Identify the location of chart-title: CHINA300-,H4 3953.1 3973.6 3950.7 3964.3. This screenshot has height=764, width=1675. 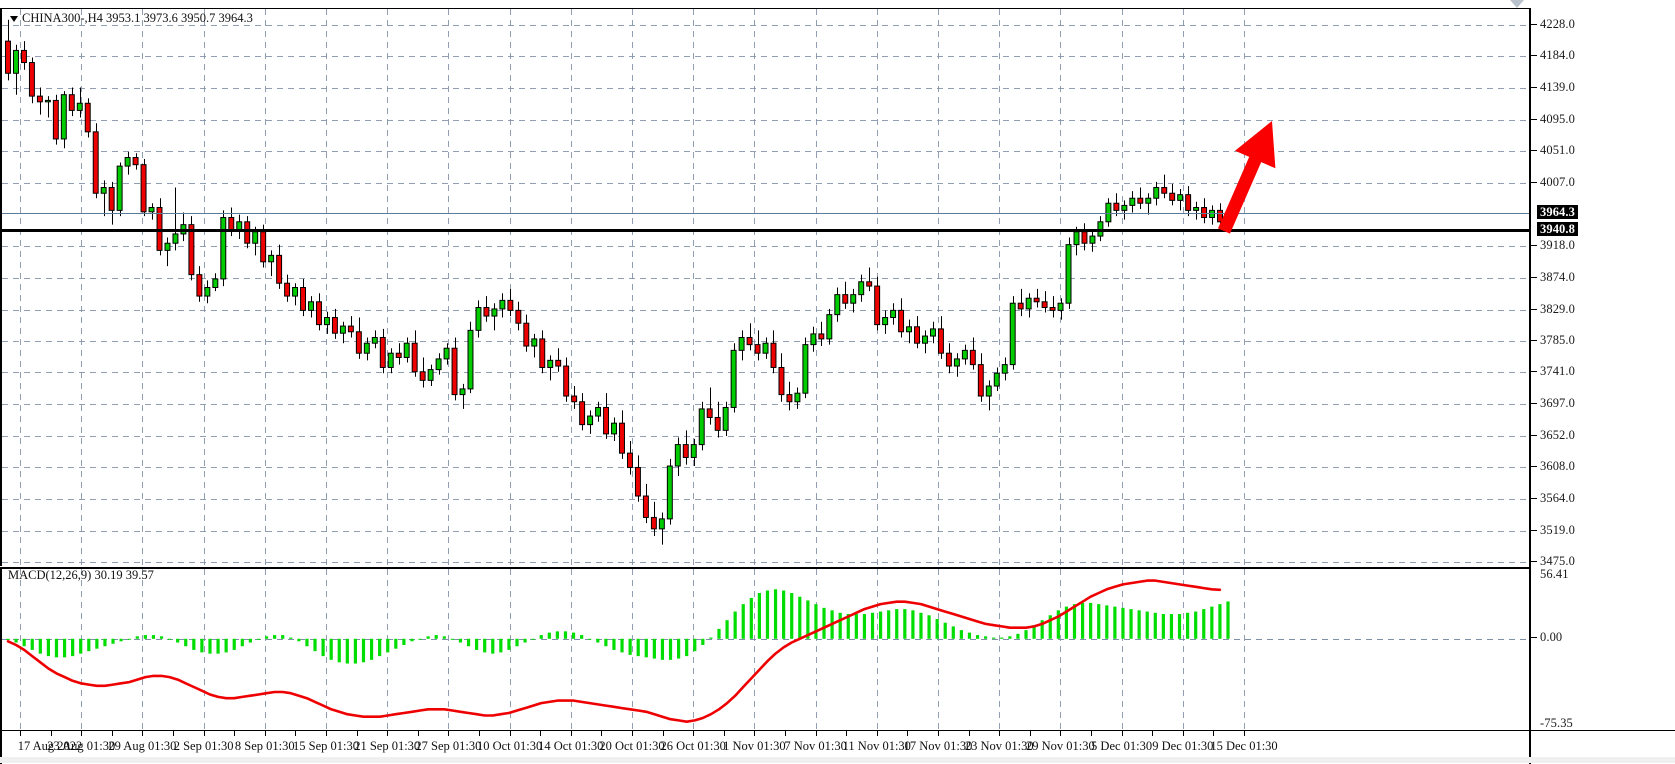
(131, 18).